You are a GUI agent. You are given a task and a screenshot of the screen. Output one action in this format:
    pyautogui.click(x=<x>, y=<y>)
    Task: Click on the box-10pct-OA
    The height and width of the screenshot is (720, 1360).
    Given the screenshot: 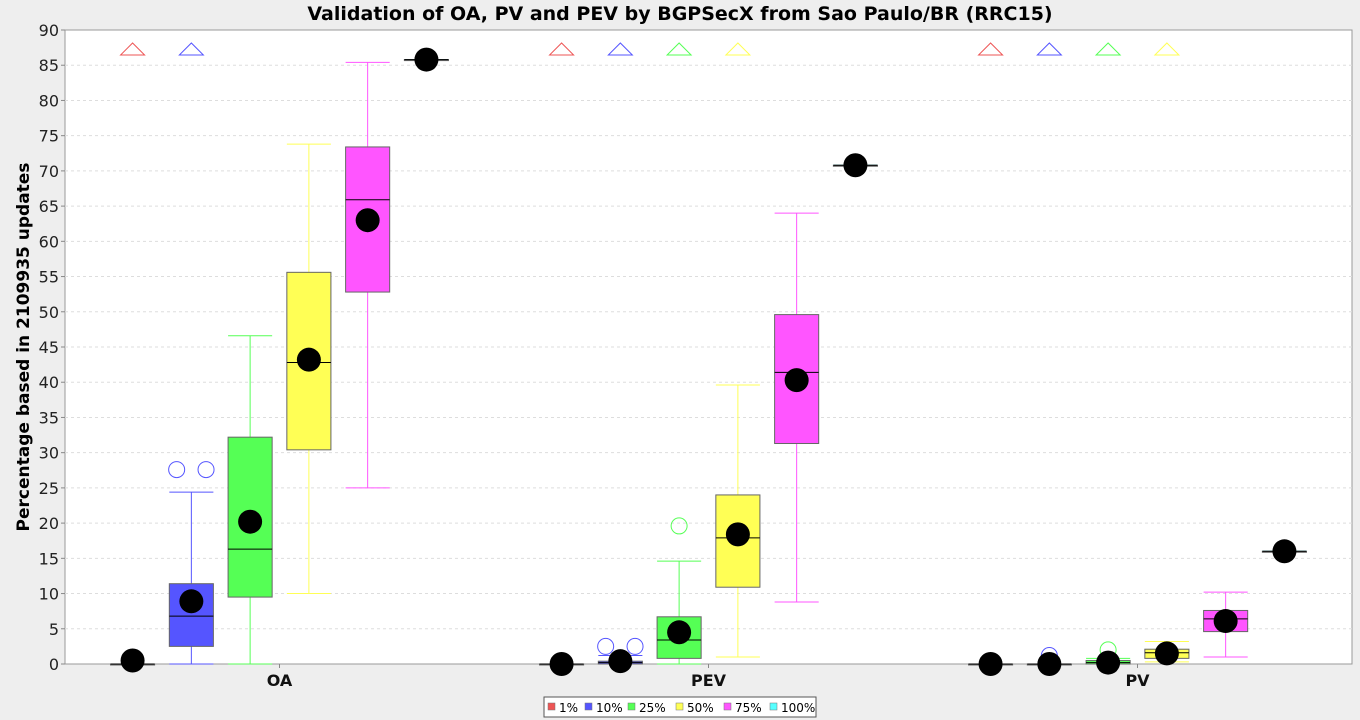 What is the action you would take?
    pyautogui.click(x=191, y=353)
    